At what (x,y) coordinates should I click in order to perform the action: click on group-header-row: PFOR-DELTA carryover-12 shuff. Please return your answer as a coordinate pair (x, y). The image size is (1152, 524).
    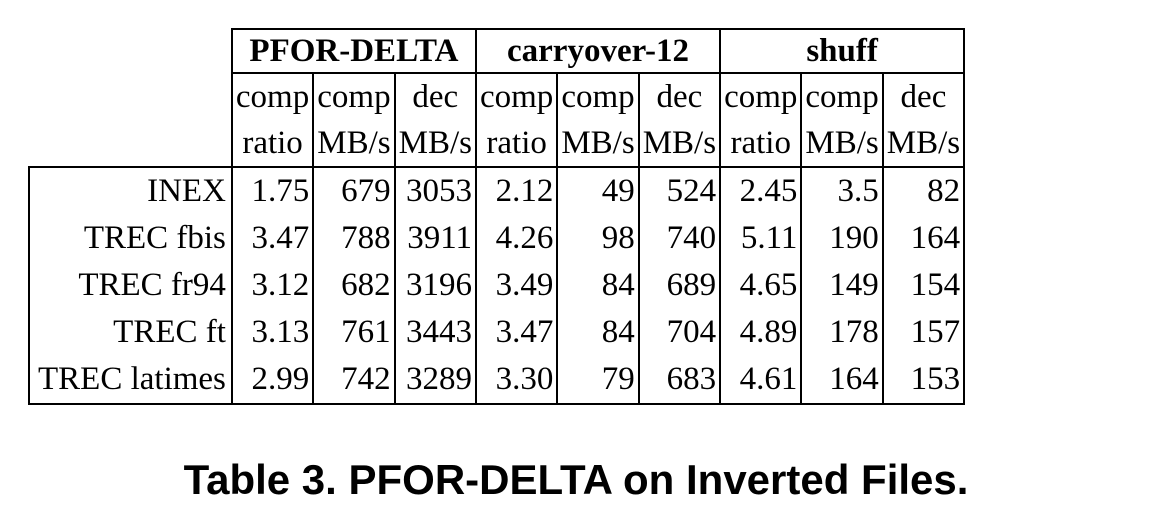
    Looking at the image, I should click on (497, 51).